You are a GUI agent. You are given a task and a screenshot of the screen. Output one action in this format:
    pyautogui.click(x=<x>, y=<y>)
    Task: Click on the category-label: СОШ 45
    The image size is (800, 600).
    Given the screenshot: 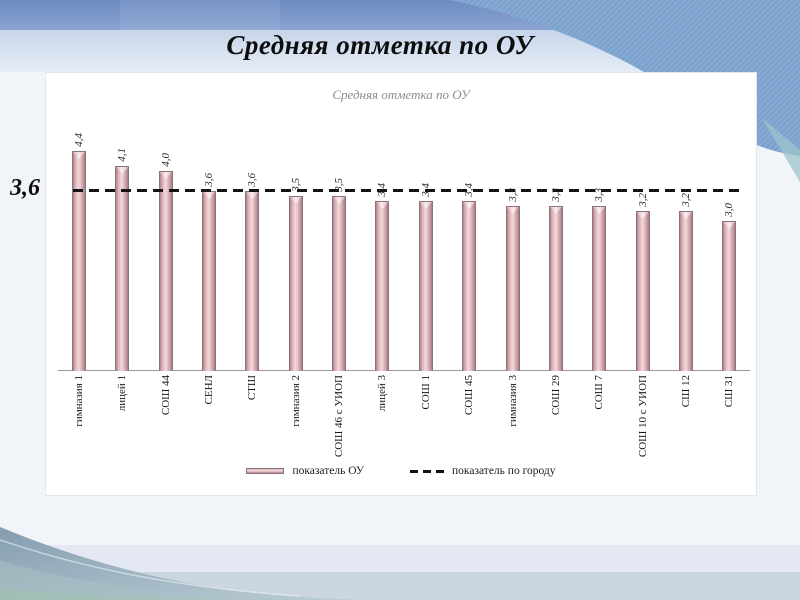 What is the action you would take?
    pyautogui.click(x=469, y=395)
    